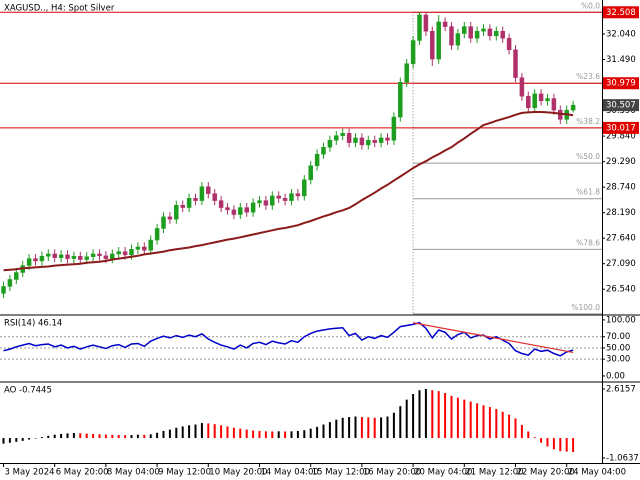  What do you see at coordinates (493, 338) in the screenshot?
I see `trend-line` at bounding box center [493, 338].